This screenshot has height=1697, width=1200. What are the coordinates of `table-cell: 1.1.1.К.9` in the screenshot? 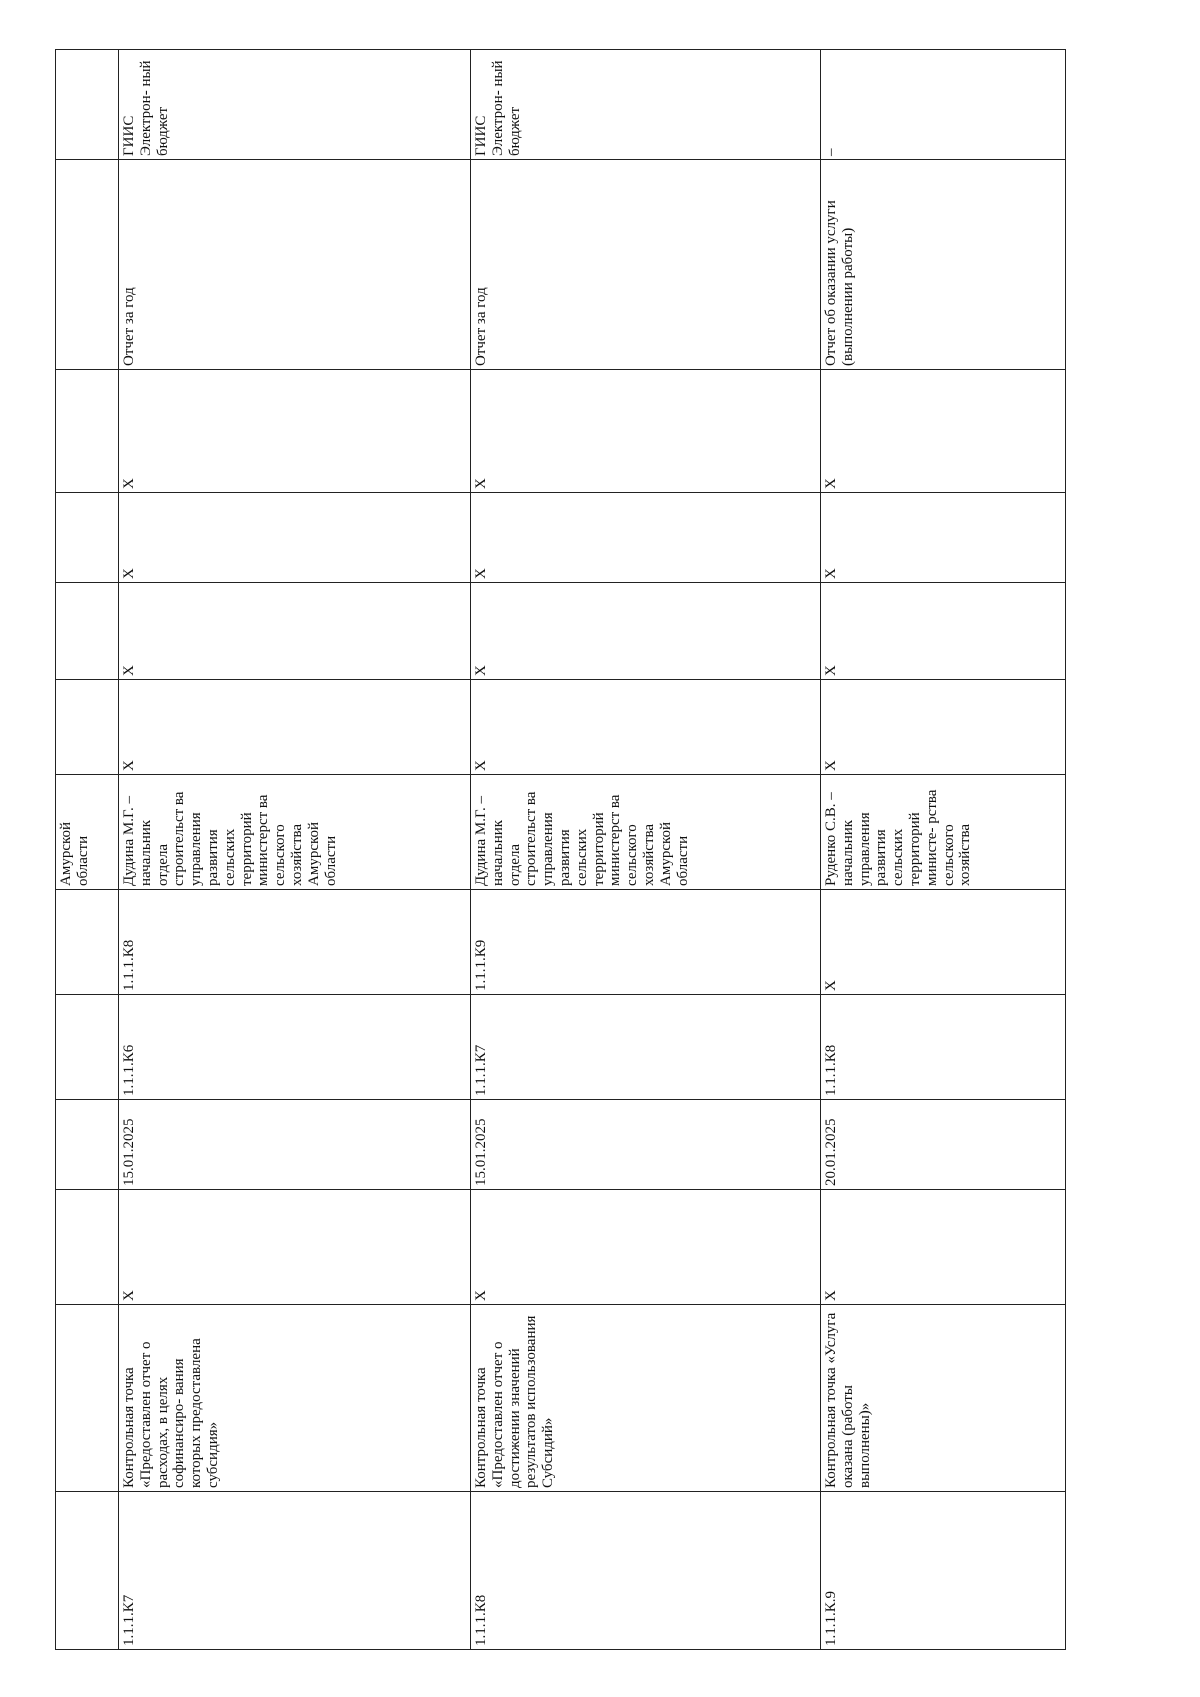 It's located at (943, 1570).